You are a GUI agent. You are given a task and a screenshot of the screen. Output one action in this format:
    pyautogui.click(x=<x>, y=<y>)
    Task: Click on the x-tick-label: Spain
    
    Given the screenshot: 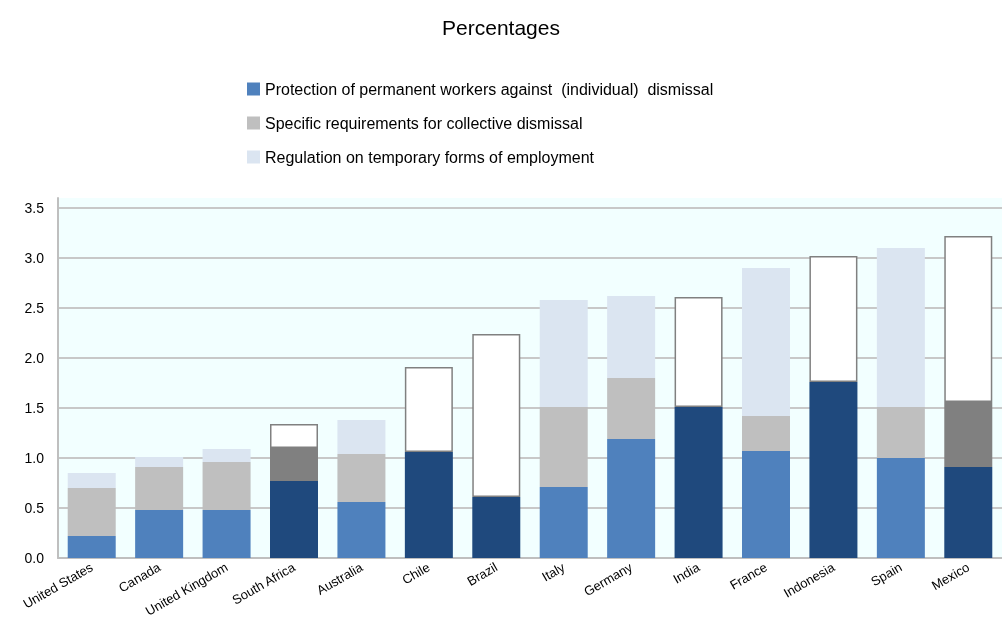 What is the action you would take?
    pyautogui.click(x=886, y=574)
    